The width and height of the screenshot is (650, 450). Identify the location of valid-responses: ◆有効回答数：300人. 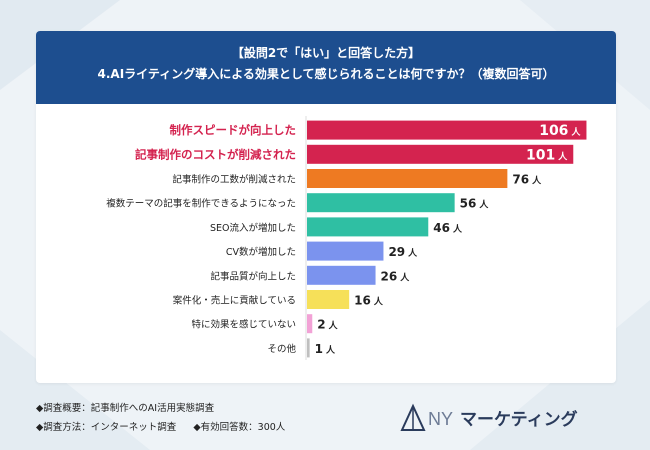
(239, 427).